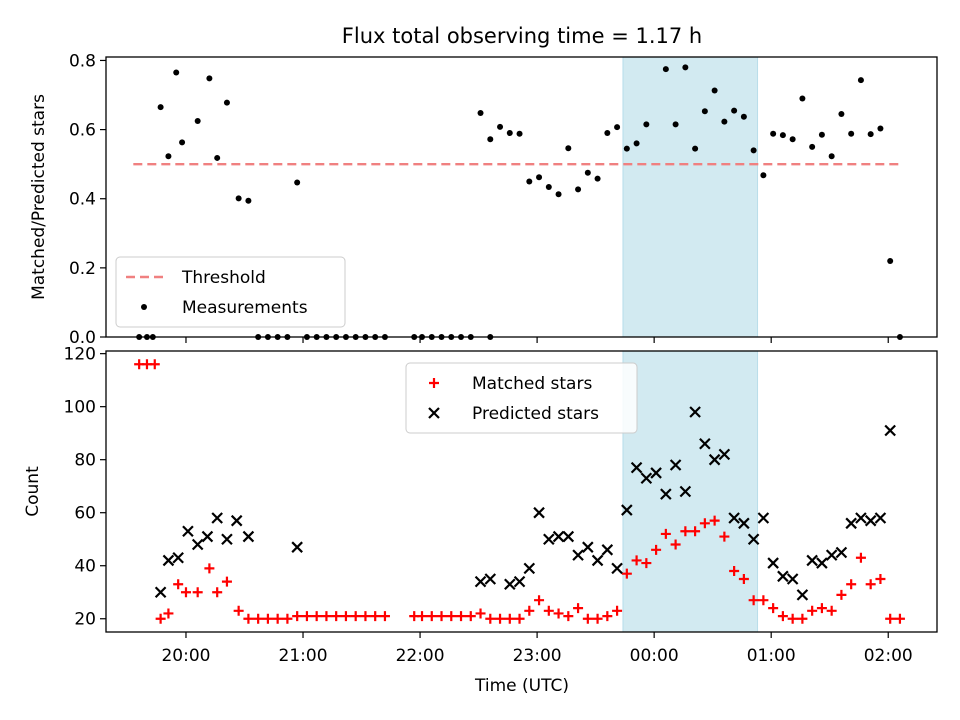 The height and width of the screenshot is (720, 960). Describe the element at coordinates (85, 567) in the screenshot. I see `y-tick-label: 40` at that location.